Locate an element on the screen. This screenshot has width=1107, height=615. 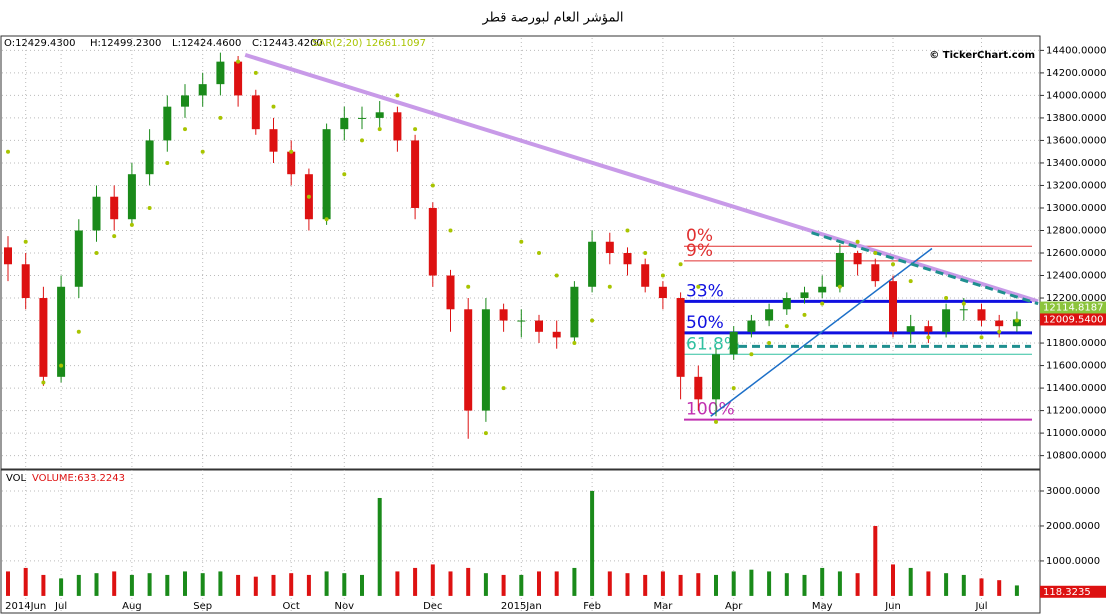
x-tick-label: 2014Jun is located at coordinates (25, 606).